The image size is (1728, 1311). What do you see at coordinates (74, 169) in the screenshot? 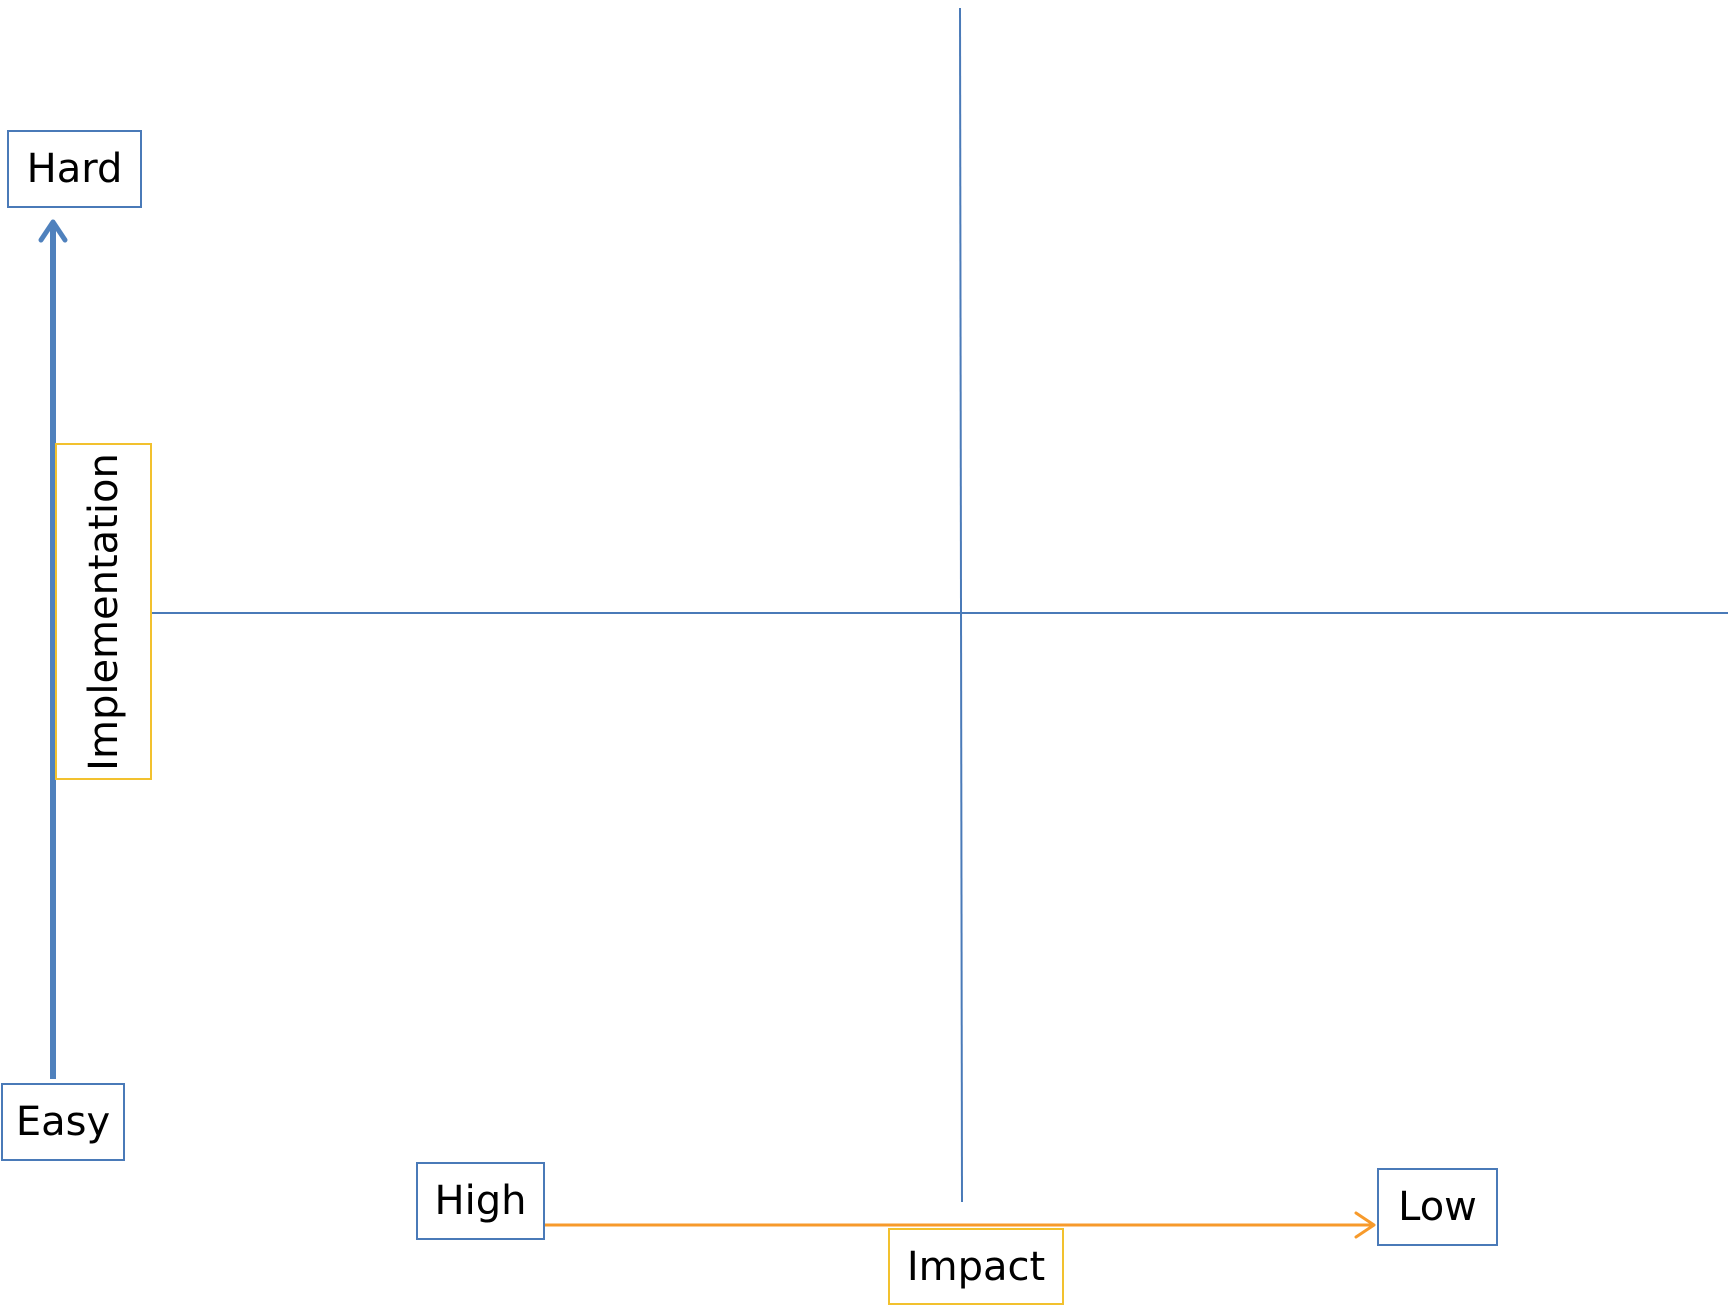
I see `hard-label: Hard` at bounding box center [74, 169].